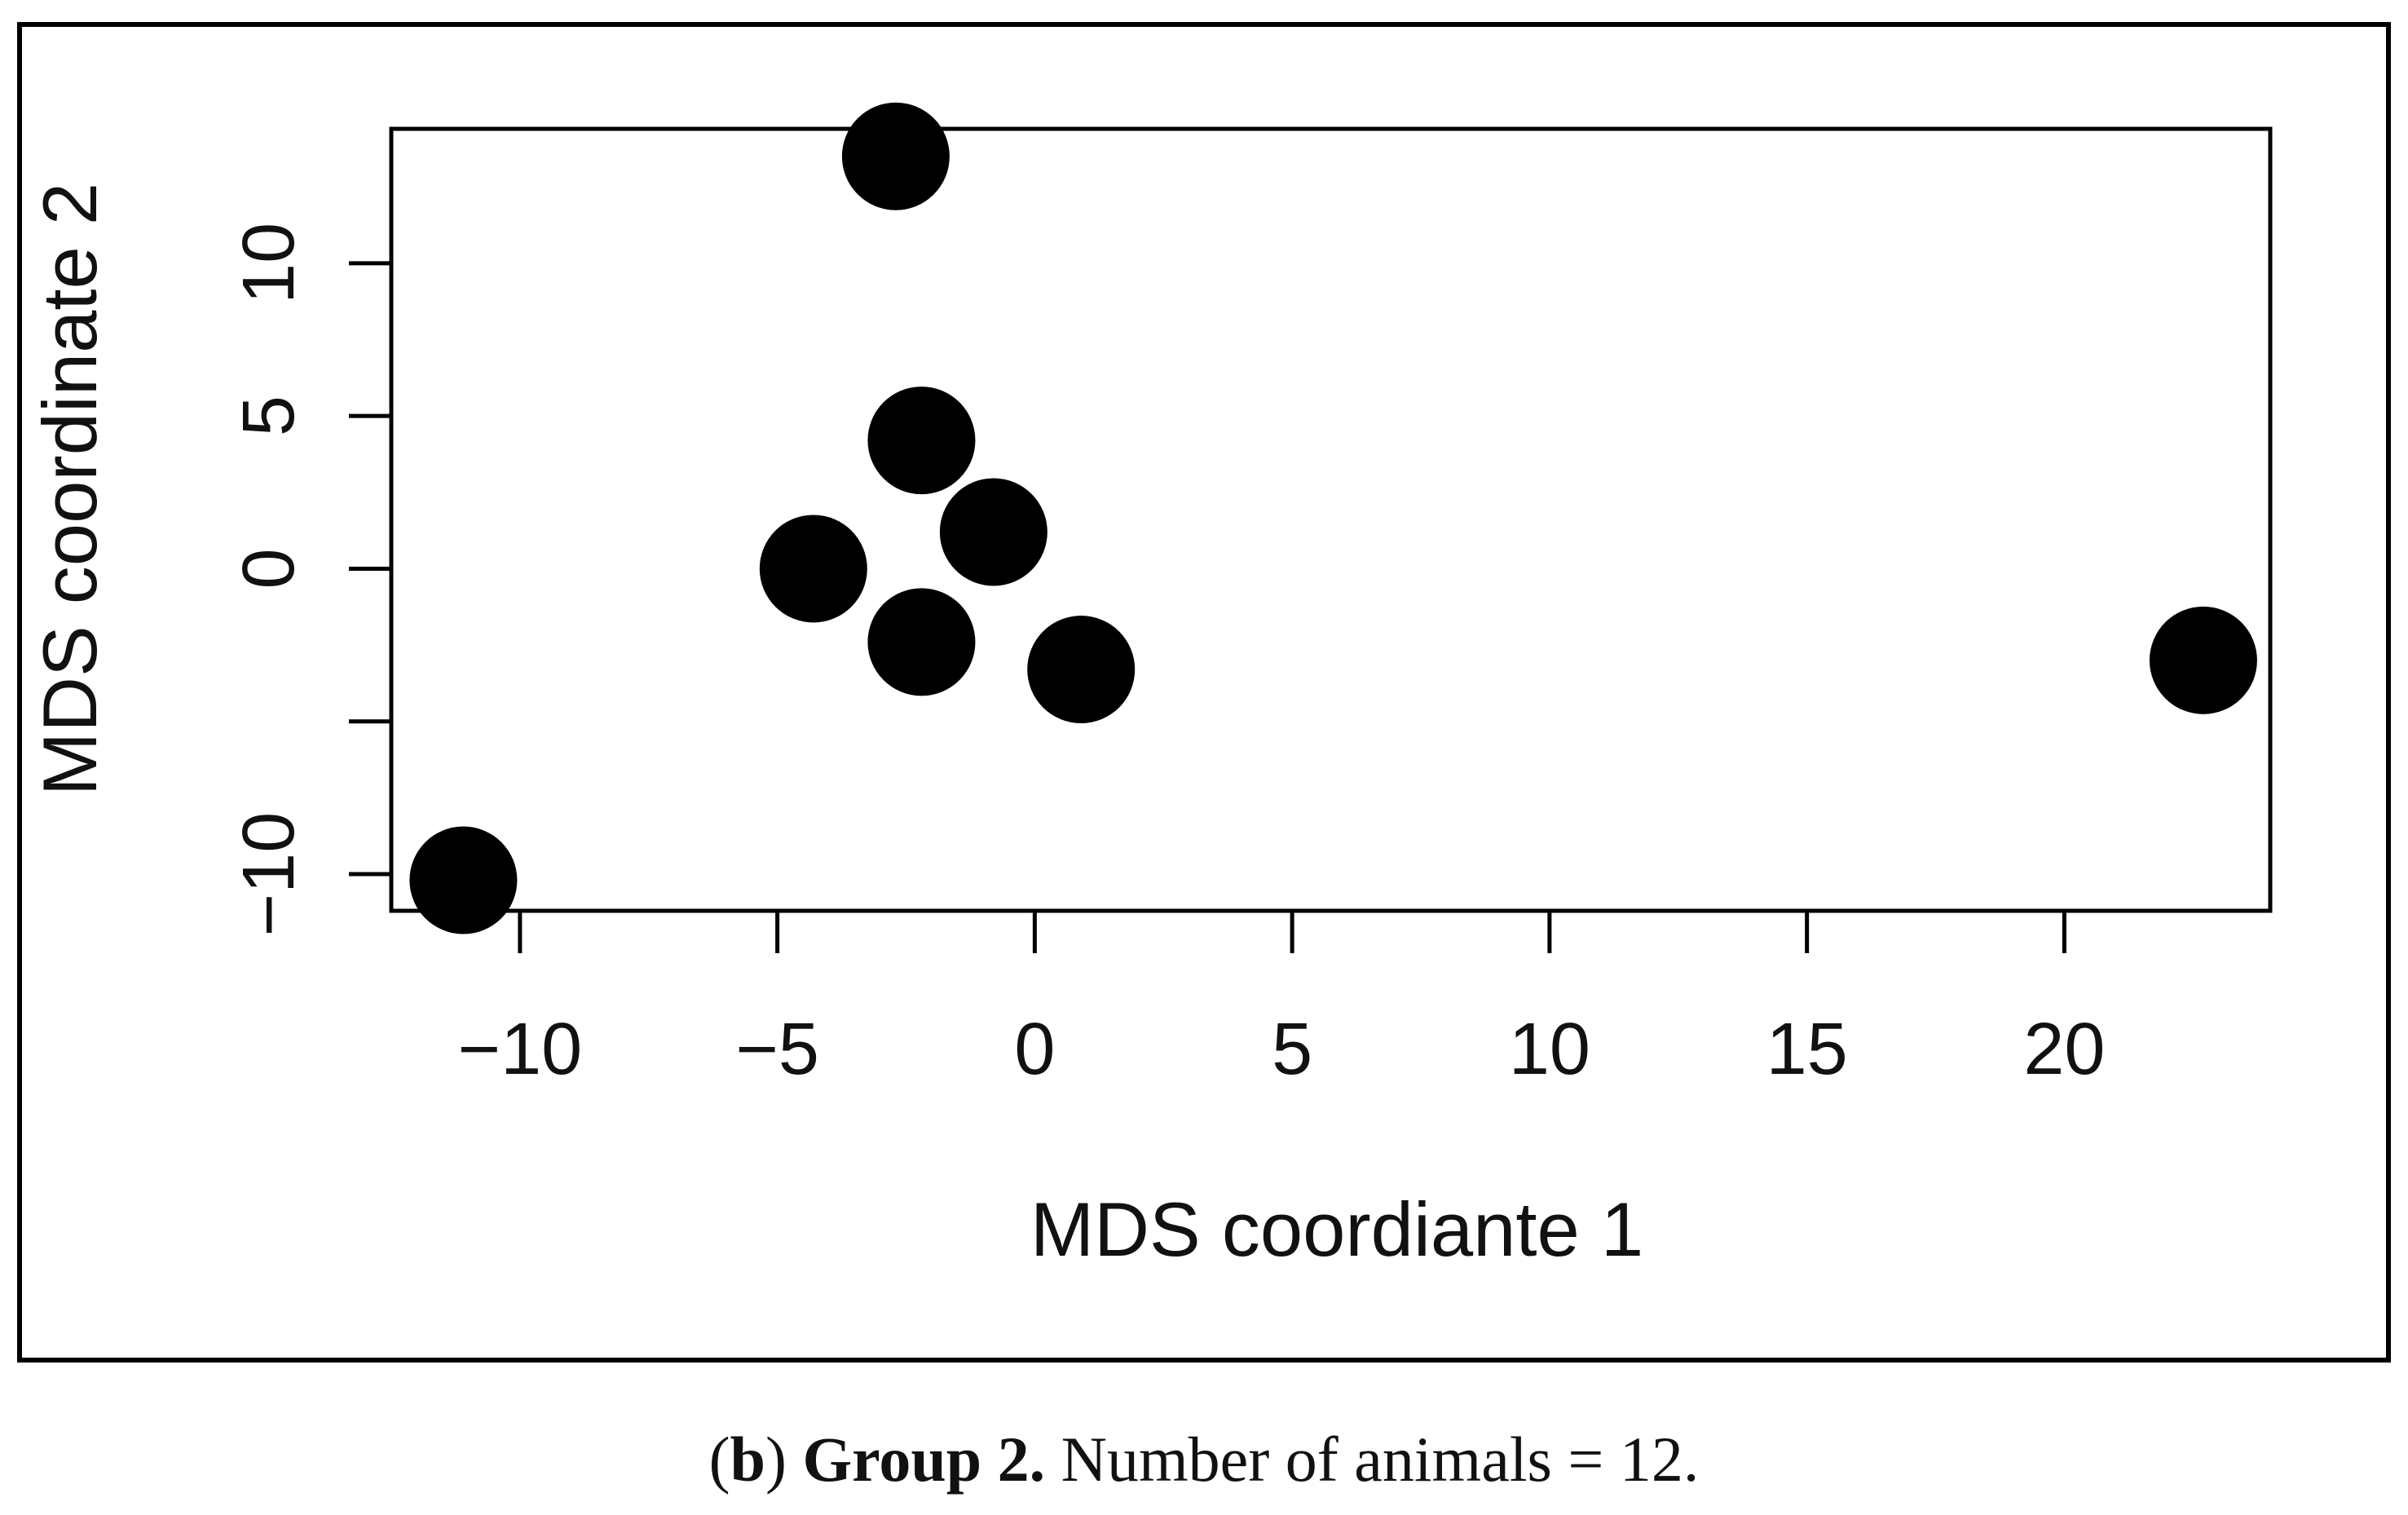 The width and height of the screenshot is (2408, 1515). I want to click on caption-text: Number of animals = 12., so click(1380, 1459).